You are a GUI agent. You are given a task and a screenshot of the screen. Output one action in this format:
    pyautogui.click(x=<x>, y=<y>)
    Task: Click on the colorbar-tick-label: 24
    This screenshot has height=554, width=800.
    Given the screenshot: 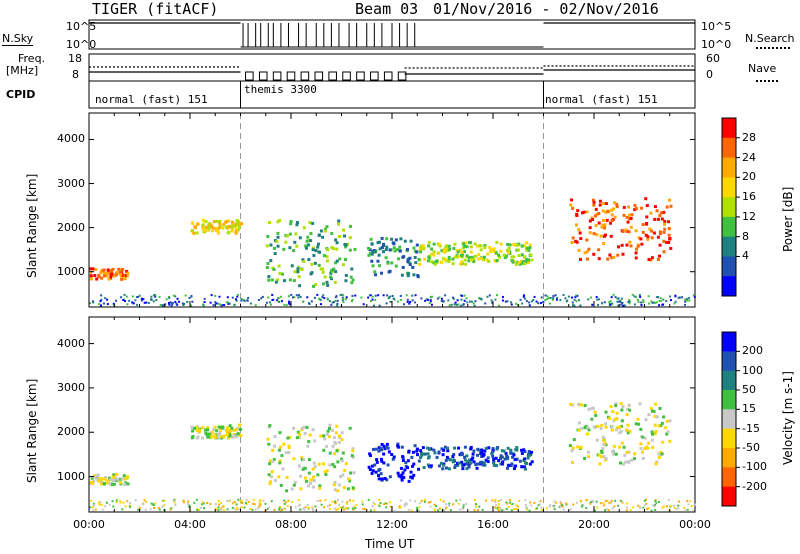 What is the action you would take?
    pyautogui.click(x=749, y=157)
    